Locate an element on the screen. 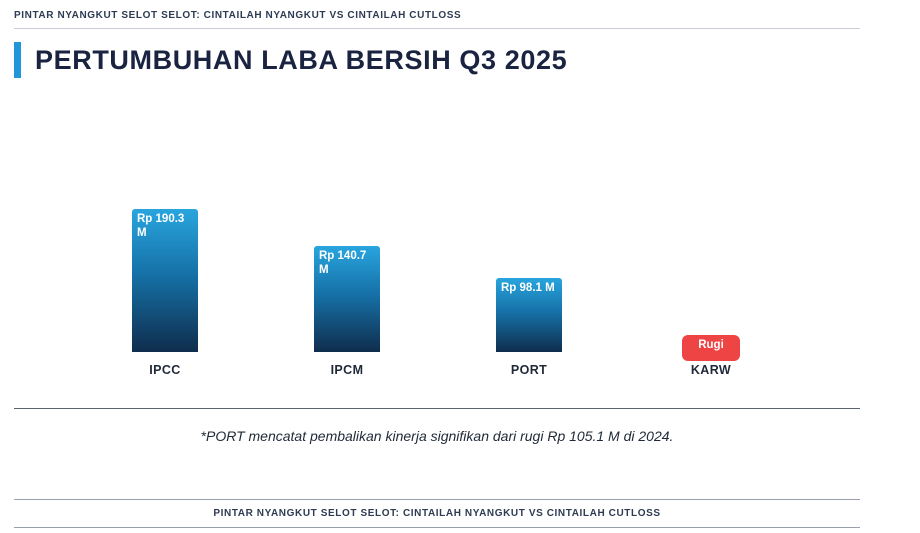 Image resolution: width=920 pixels, height=533 pixels. category-label-ipcc: IPCC is located at coordinates (165, 370).